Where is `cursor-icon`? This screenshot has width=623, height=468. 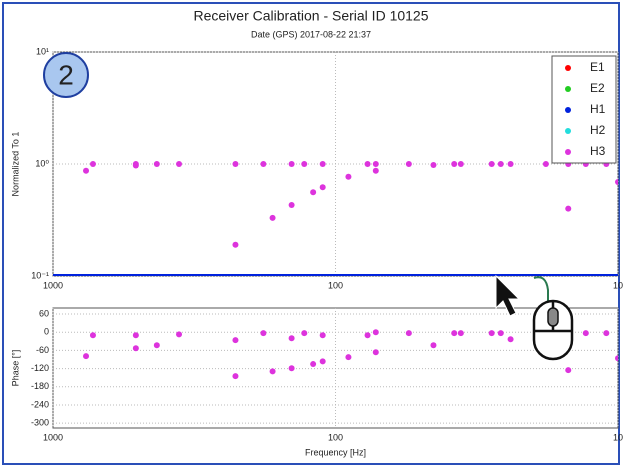 cursor-icon is located at coordinates (534, 317).